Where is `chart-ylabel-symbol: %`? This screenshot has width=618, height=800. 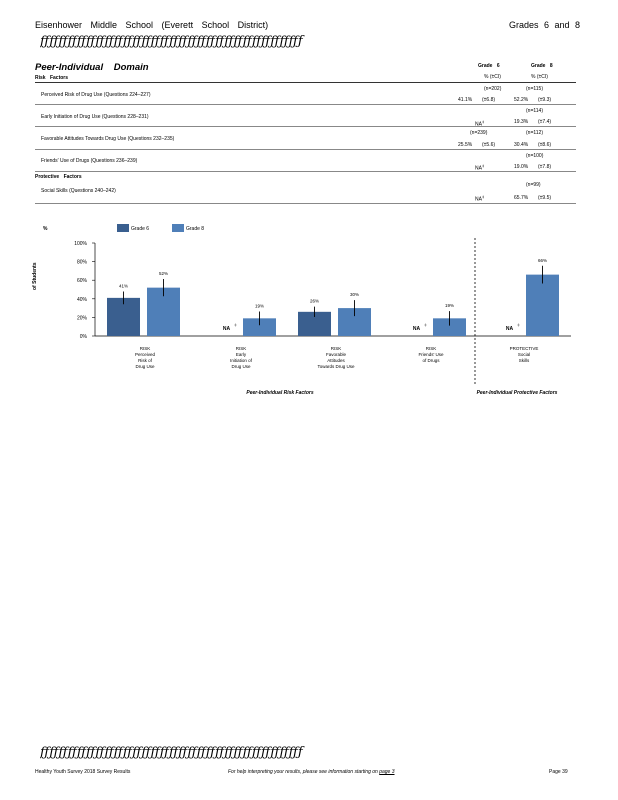
chart-ylabel-symbol: % is located at coordinates (45, 229).